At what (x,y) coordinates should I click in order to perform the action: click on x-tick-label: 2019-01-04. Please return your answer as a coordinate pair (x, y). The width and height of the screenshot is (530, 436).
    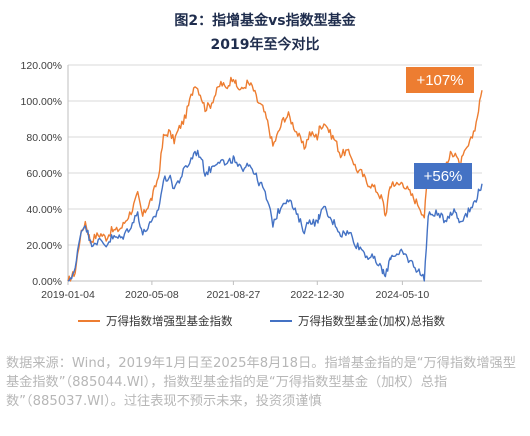
    Looking at the image, I should click on (68, 295).